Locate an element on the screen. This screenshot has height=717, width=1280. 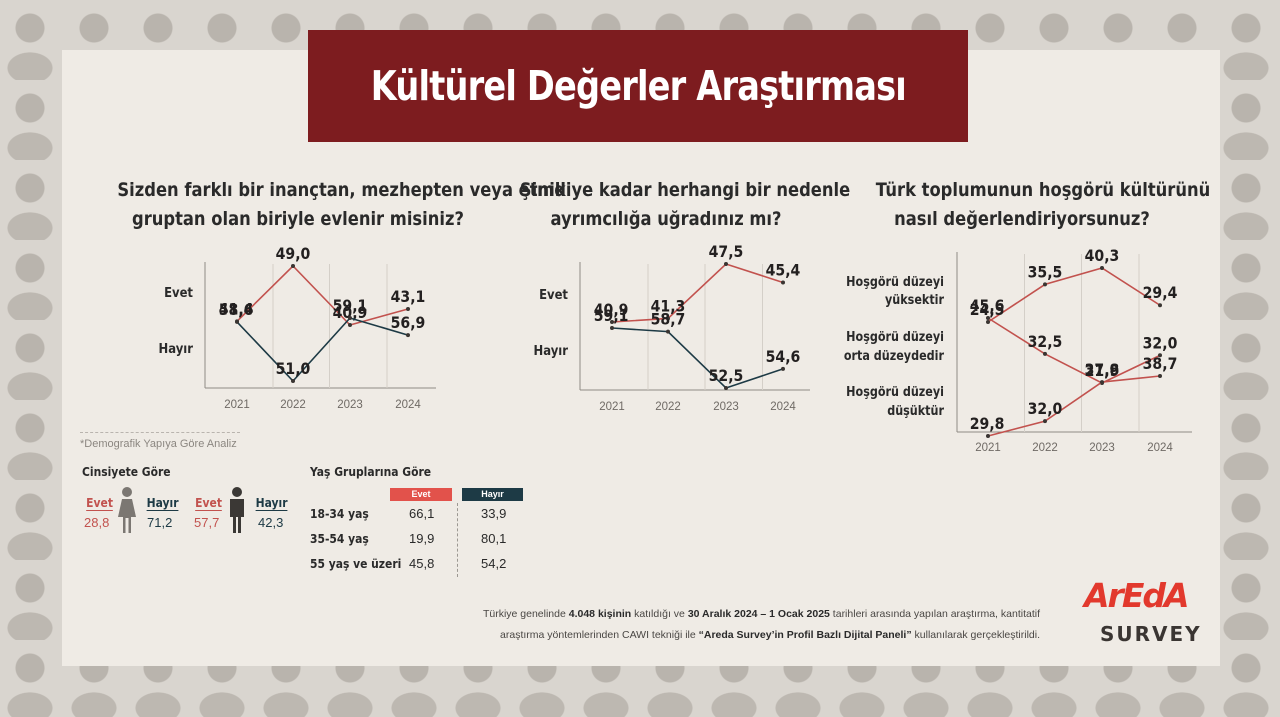
logo-brand: ArEdA is located at coordinates (1137, 595).